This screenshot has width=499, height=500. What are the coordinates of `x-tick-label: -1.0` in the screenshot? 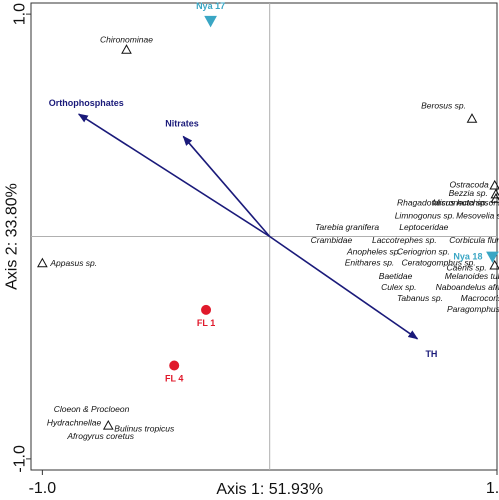 It's located at (43, 488).